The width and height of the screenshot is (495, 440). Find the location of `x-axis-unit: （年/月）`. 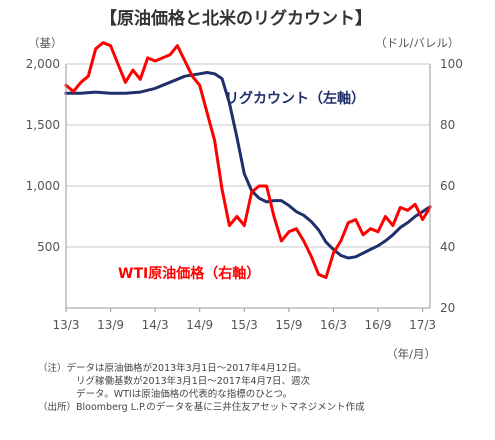

x-axis-unit: （年/月） is located at coordinates (411, 353).